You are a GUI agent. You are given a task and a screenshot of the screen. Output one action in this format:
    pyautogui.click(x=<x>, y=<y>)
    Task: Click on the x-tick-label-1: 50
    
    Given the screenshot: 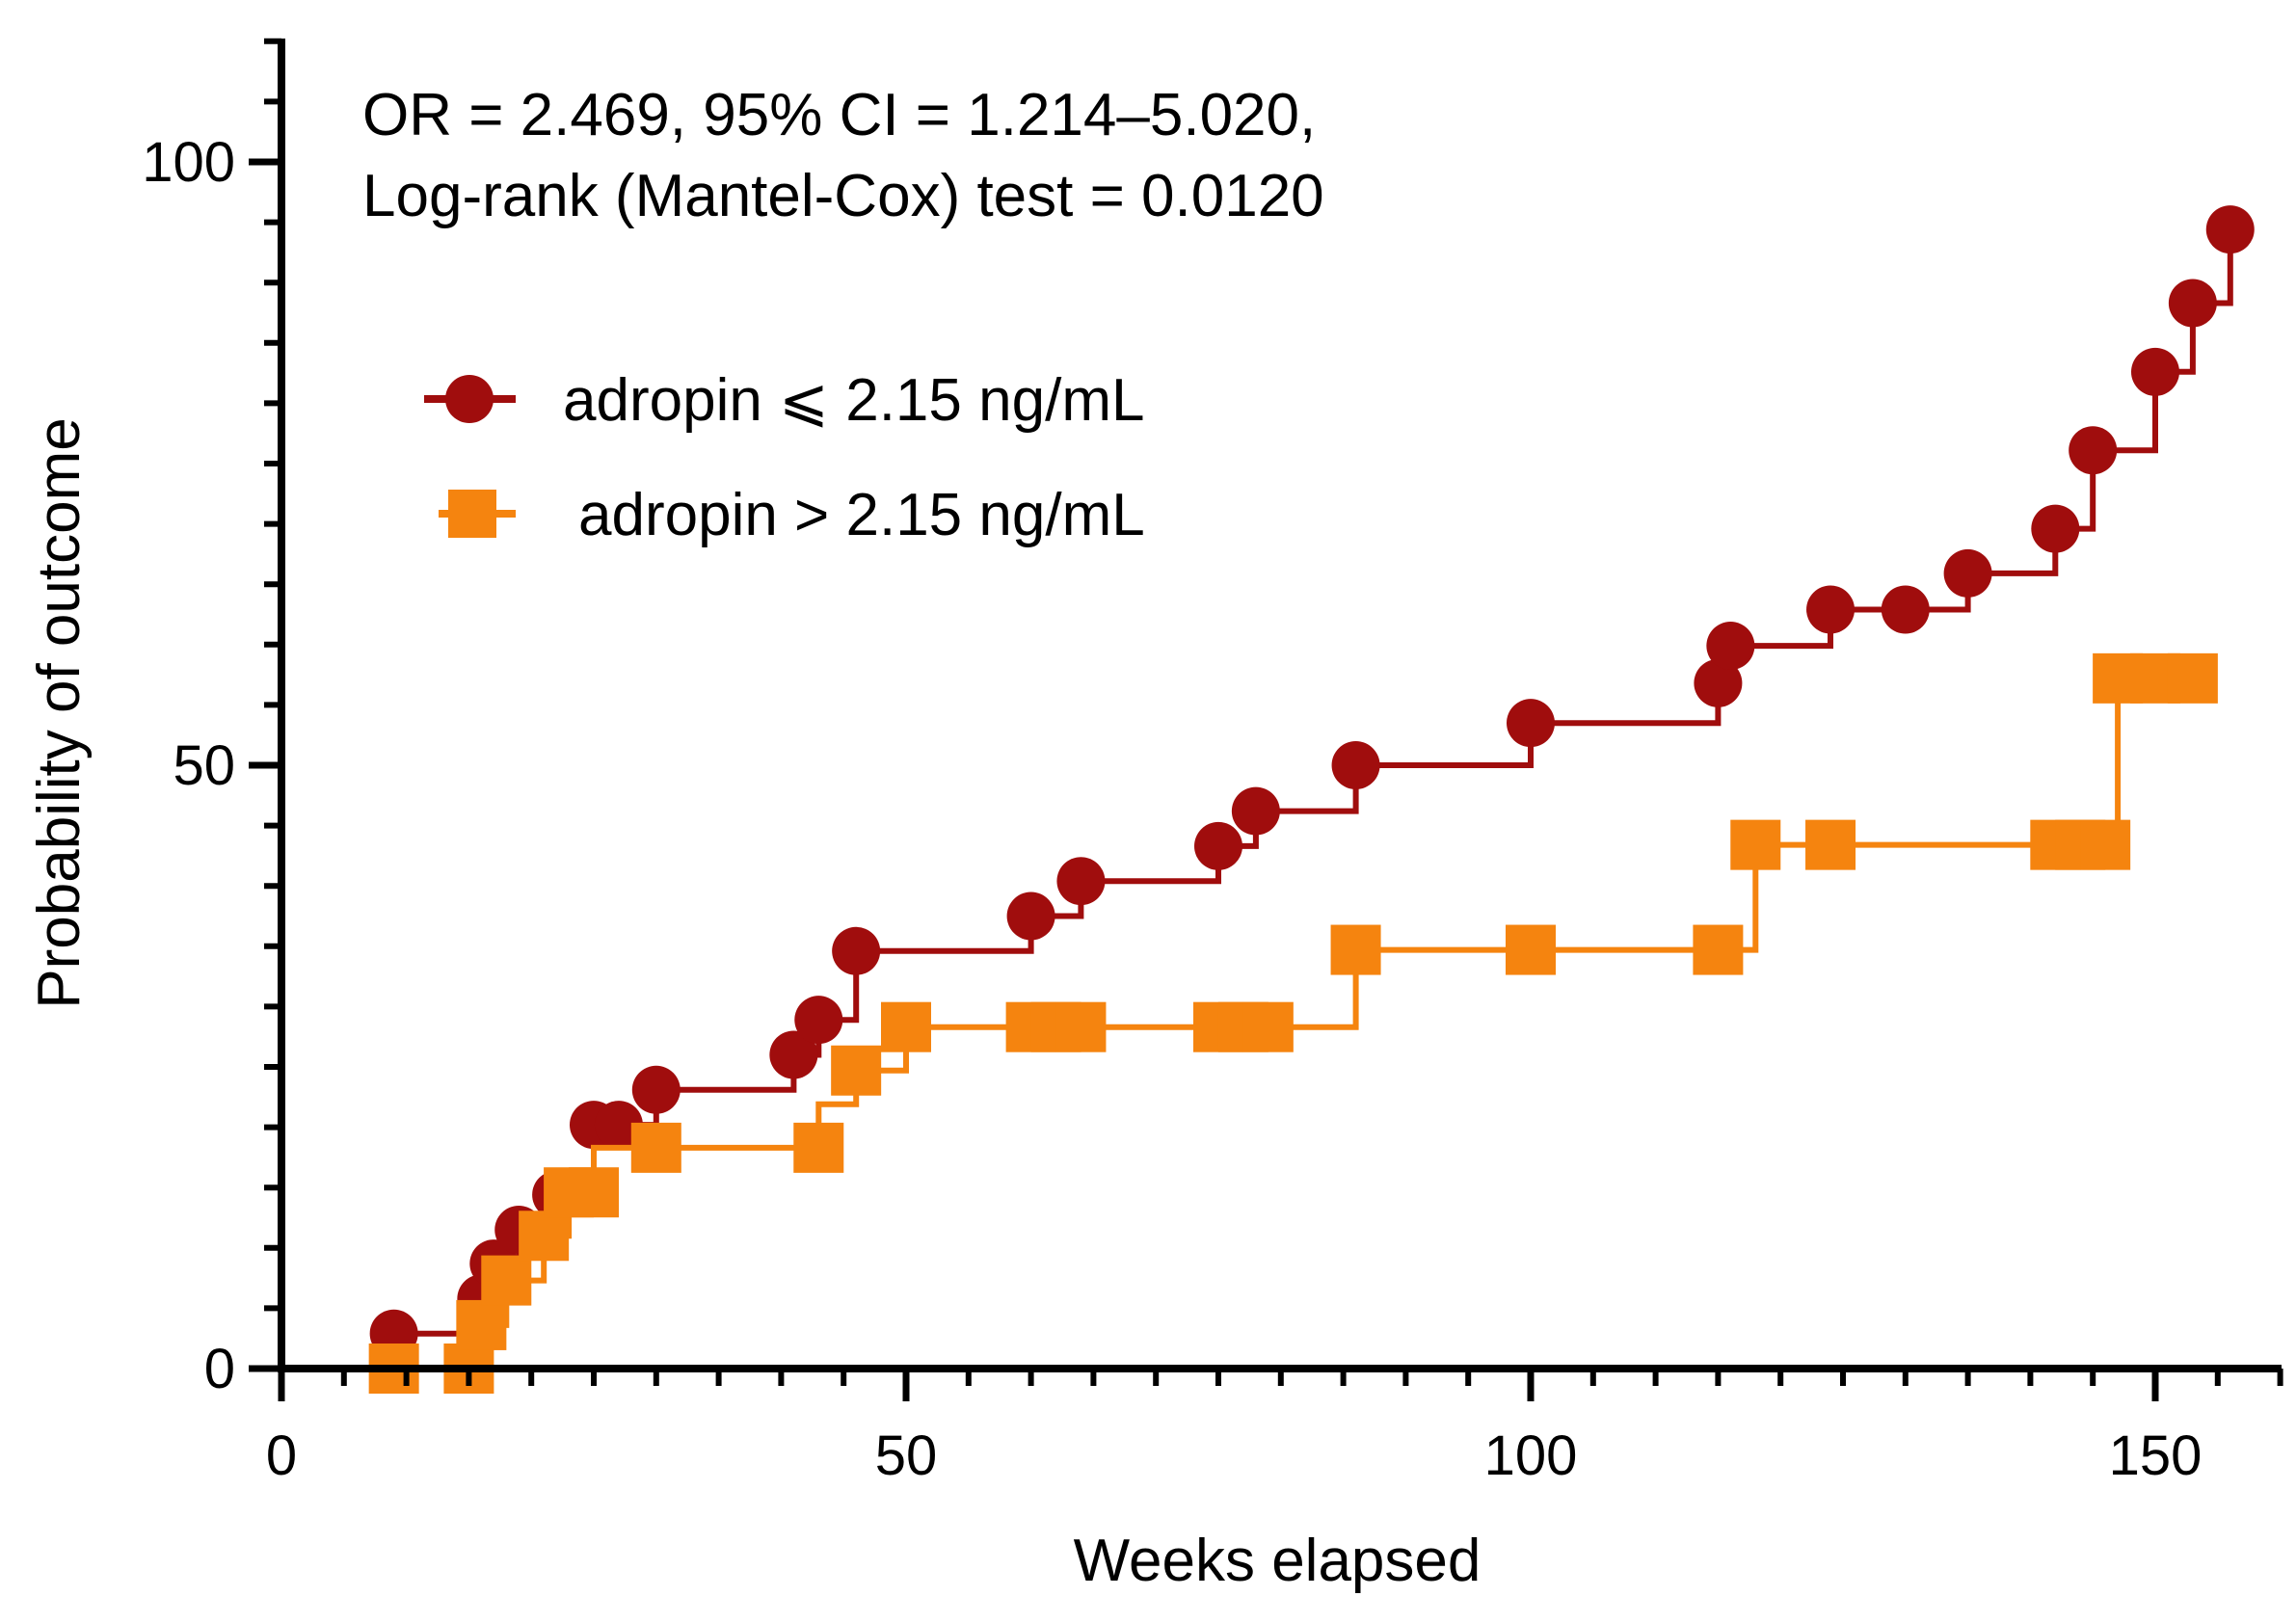 What is the action you would take?
    pyautogui.click(x=906, y=1455)
    